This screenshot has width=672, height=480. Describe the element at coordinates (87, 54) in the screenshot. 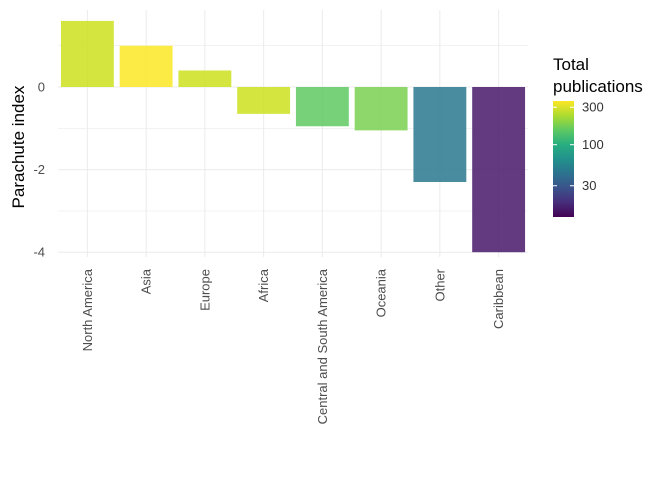

I see `bar-north-america` at that location.